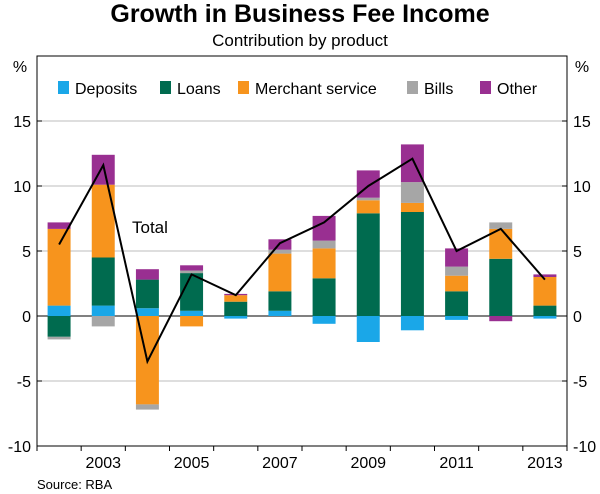  What do you see at coordinates (26, 252) in the screenshot?
I see `y-tick-label-left: 5` at bounding box center [26, 252].